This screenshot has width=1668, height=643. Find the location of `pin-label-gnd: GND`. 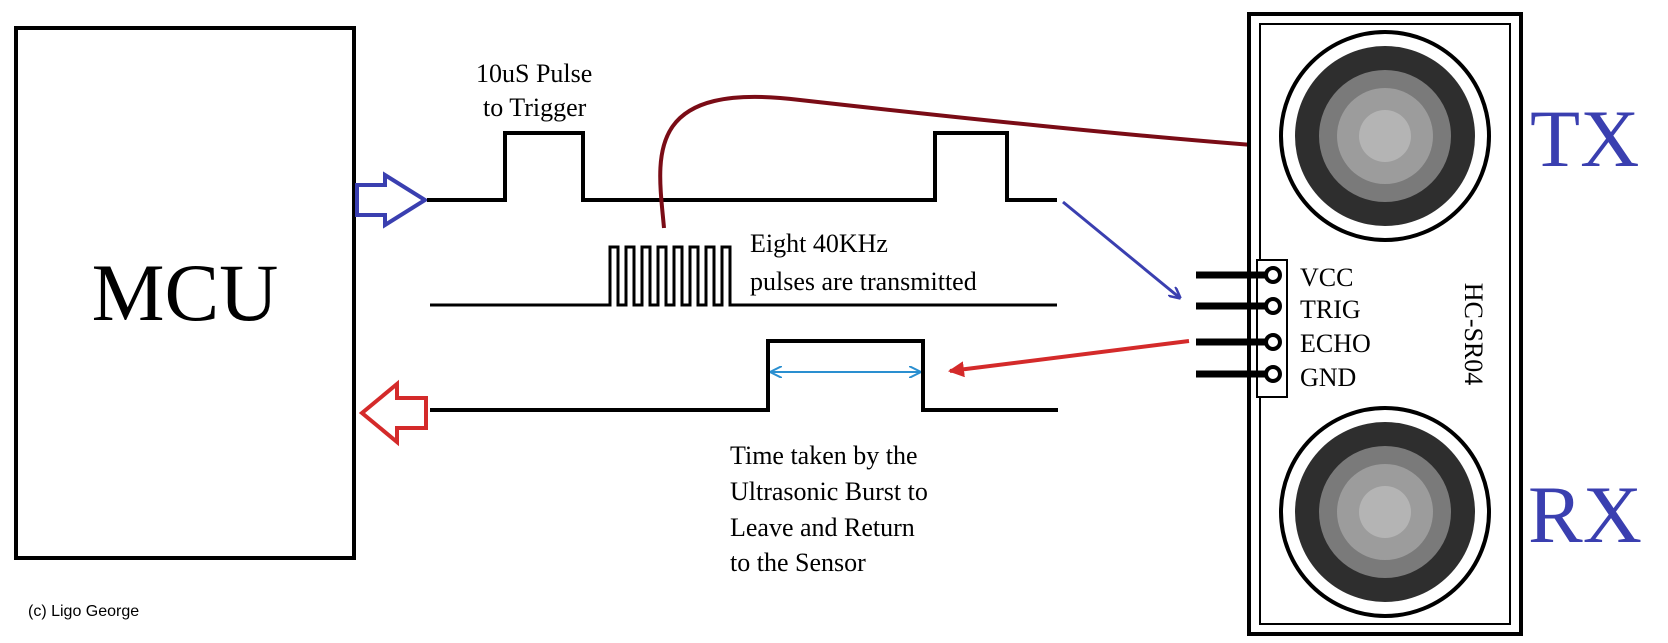

pin-label-gnd: GND is located at coordinates (1328, 377).